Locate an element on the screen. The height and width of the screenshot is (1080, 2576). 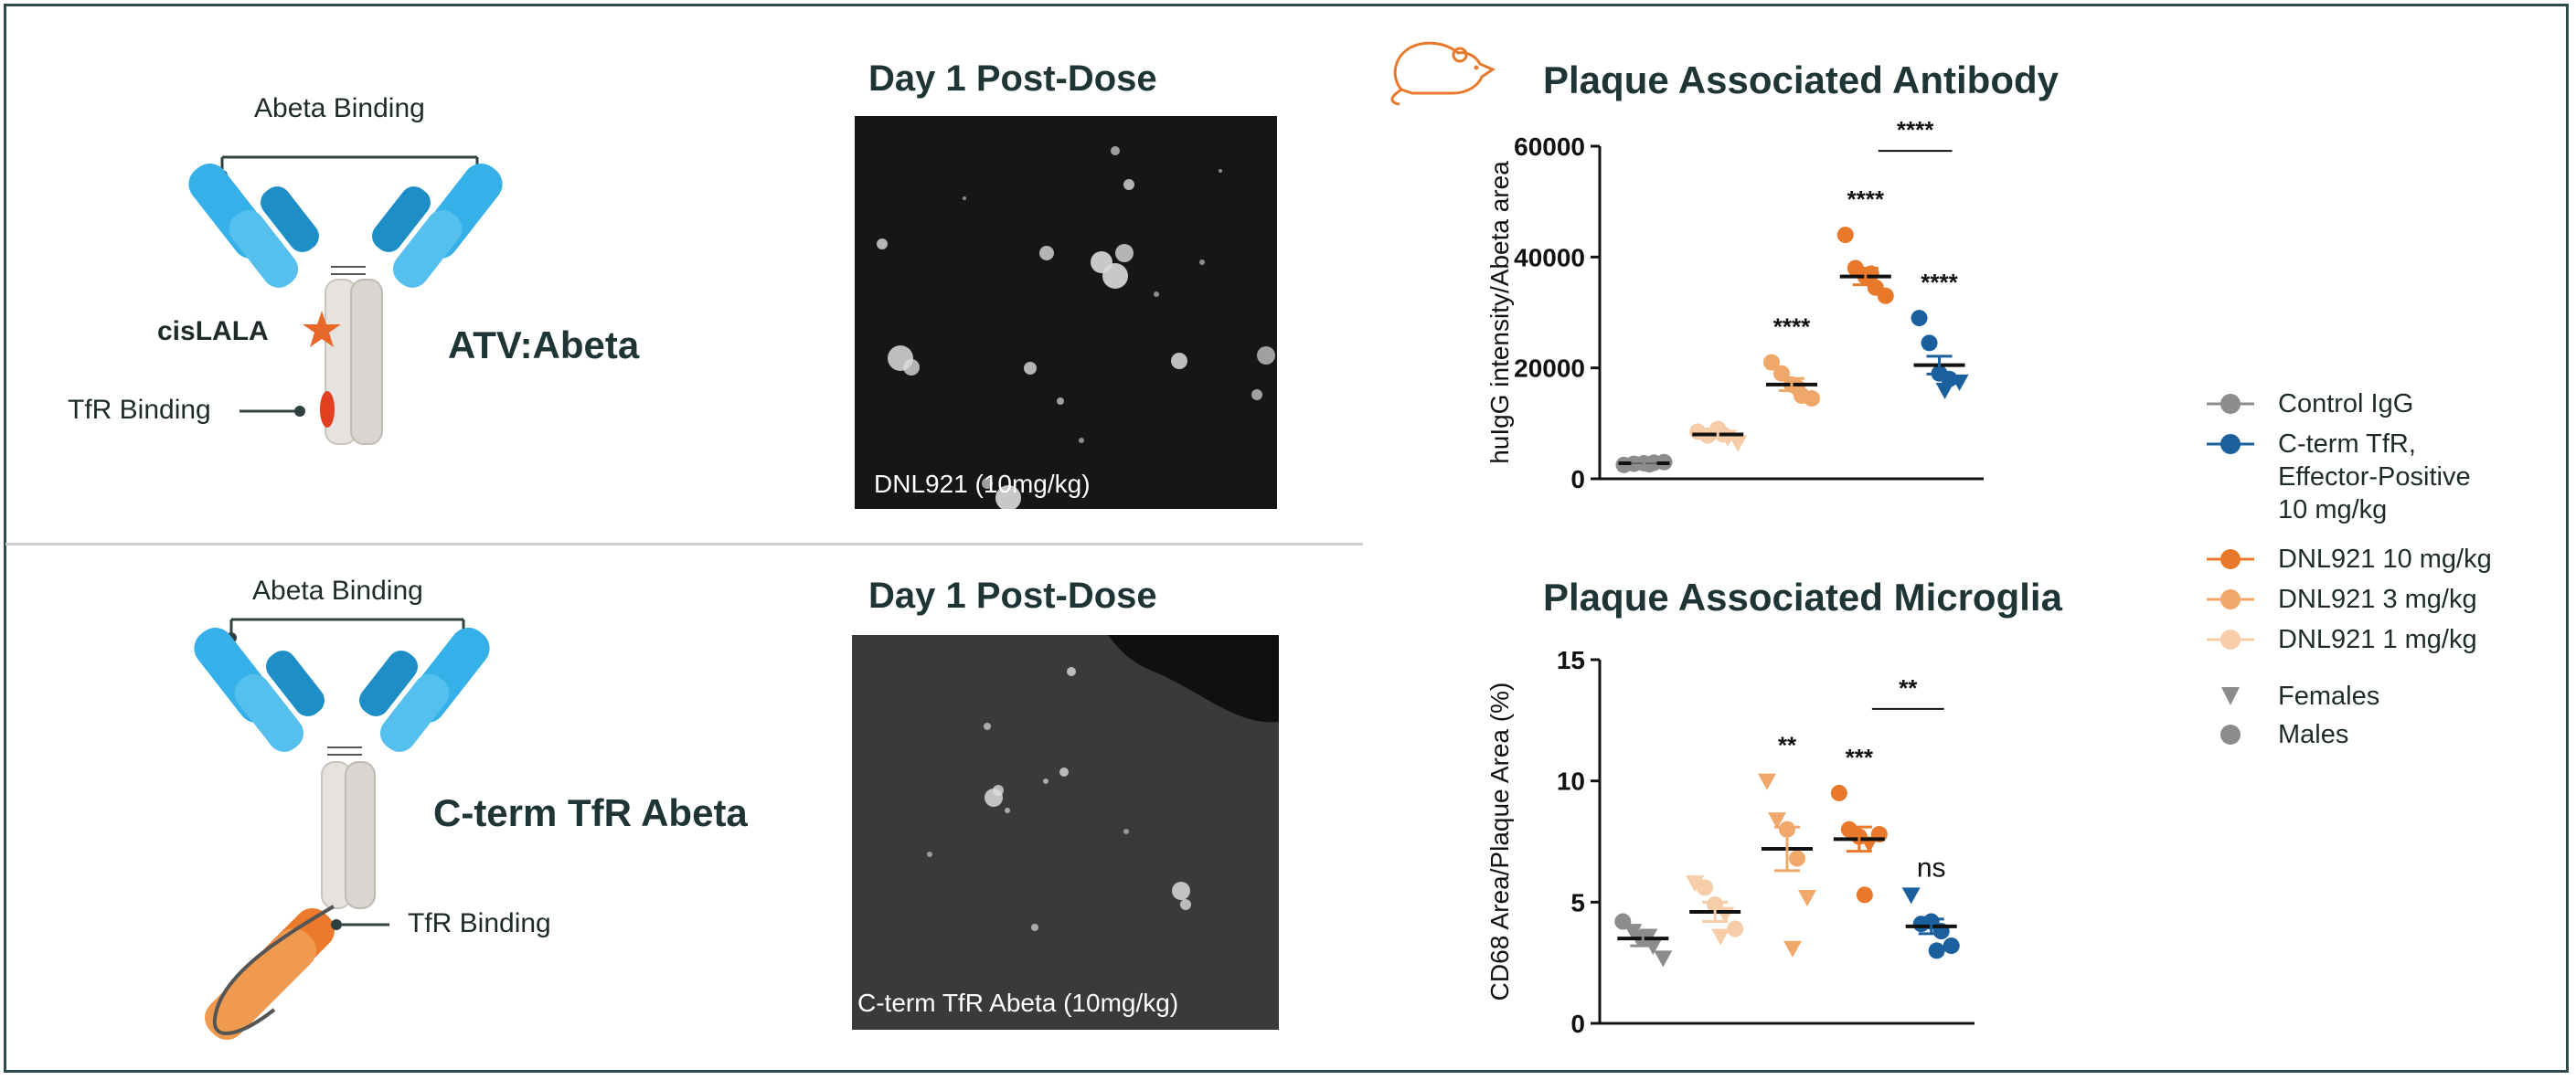
legend-males: Males is located at coordinates (2313, 734).